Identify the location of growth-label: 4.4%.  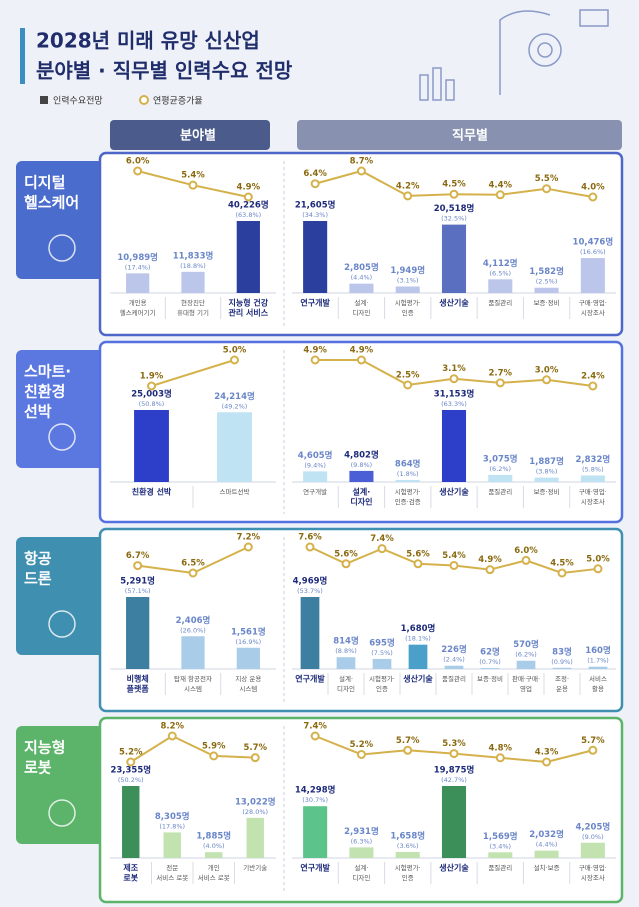
(500, 185).